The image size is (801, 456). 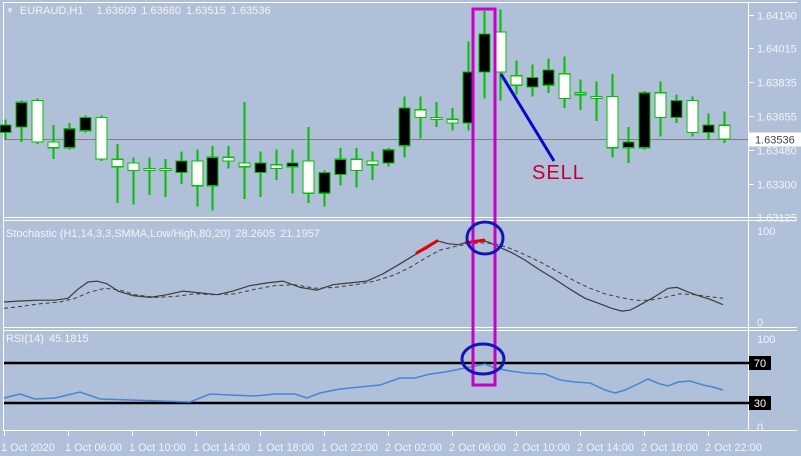 I want to click on time-axis-label: 1 Oct 06:00, so click(x=93, y=448).